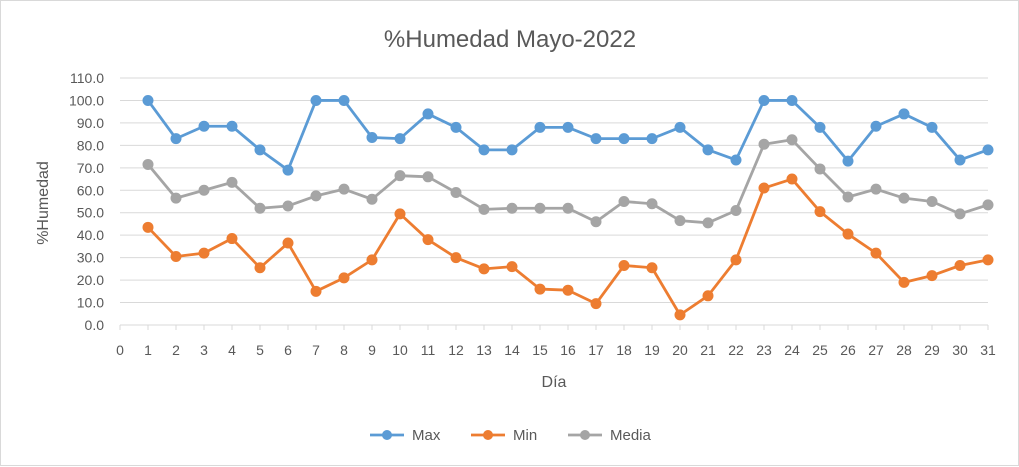  I want to click on x-tick-label: 23, so click(764, 350).